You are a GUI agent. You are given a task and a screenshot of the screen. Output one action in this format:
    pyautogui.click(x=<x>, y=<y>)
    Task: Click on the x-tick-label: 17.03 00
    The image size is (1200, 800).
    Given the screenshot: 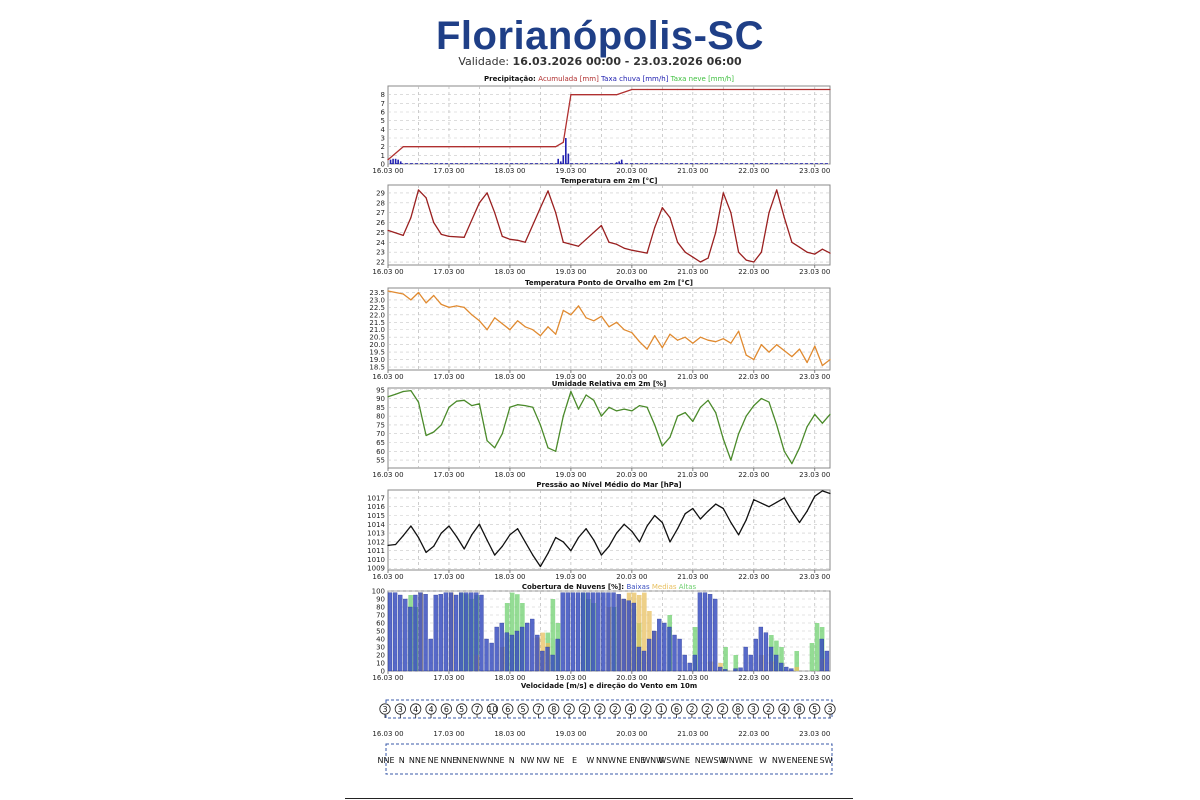 What is the action you would take?
    pyautogui.click(x=448, y=475)
    